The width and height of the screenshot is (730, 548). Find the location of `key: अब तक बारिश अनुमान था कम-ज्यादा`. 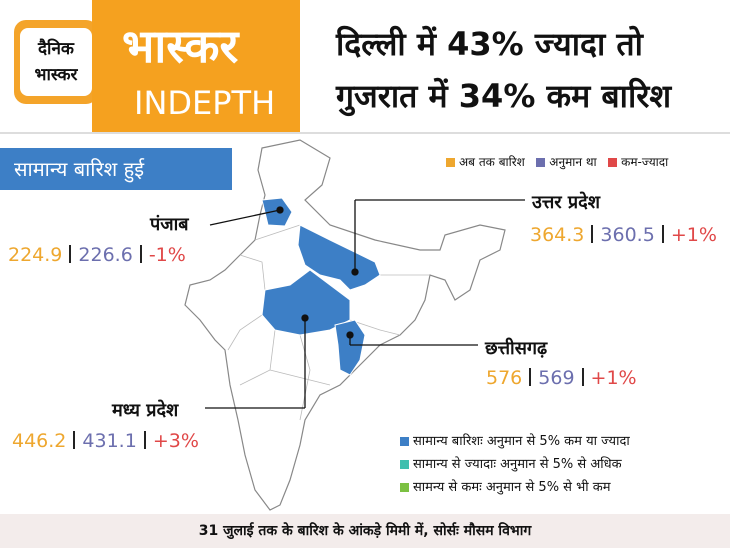

key: अब तक बारिश अनुमान था कम-ज्यादा is located at coordinates (557, 161).